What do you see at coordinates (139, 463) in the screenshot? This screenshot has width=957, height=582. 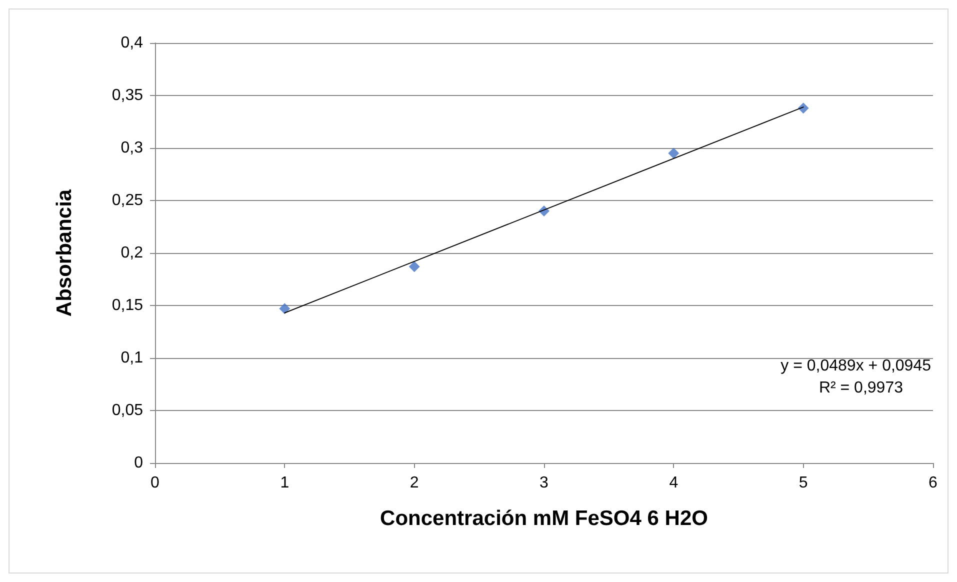 I see `y-tick-label: 0` at bounding box center [139, 463].